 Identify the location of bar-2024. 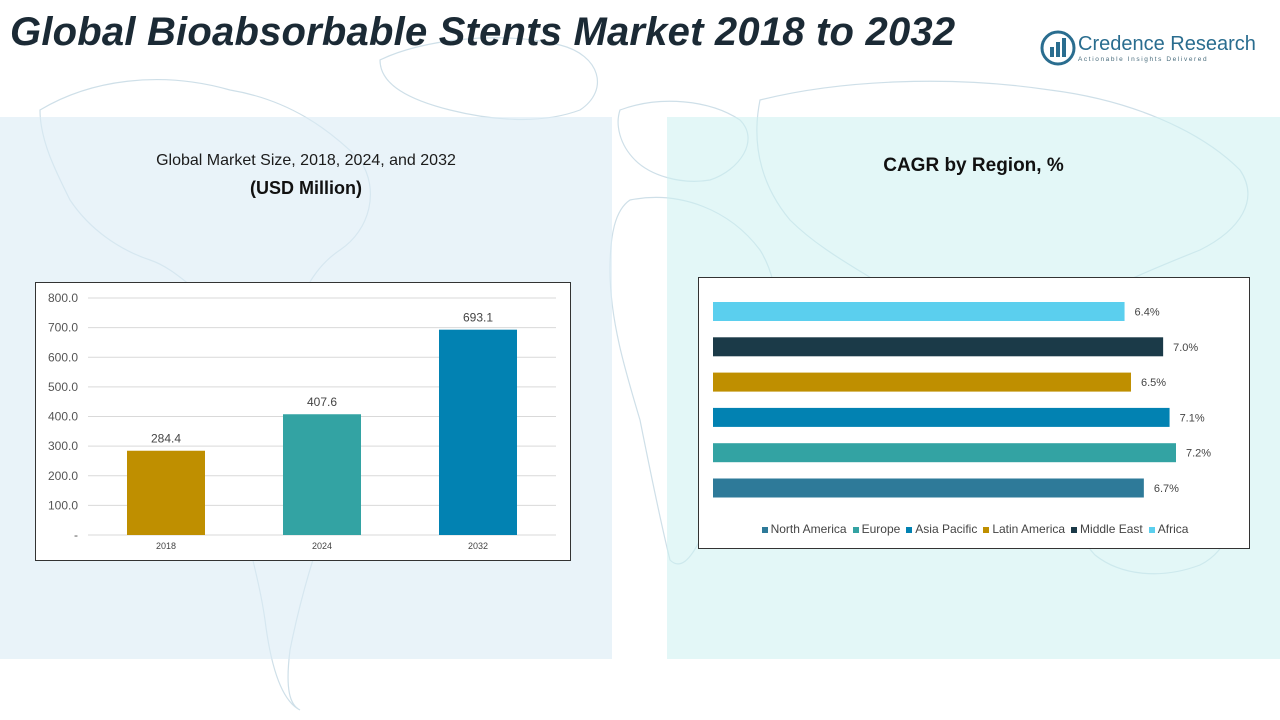
(322, 474).